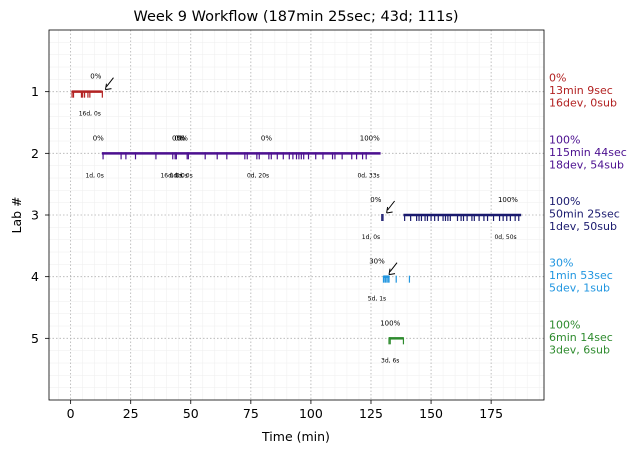  Describe the element at coordinates (584, 214) in the screenshot. I see `lab-summary-line: 50min 25sec` at that location.